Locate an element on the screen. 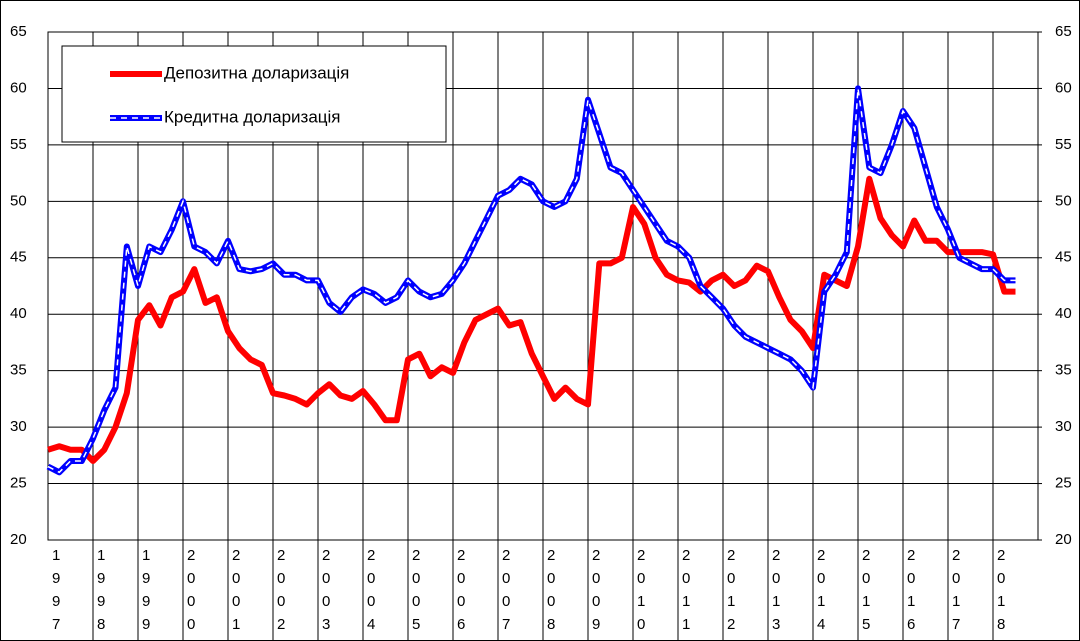 The width and height of the screenshot is (1080, 641). y-tick-label: 60 is located at coordinates (18, 87).